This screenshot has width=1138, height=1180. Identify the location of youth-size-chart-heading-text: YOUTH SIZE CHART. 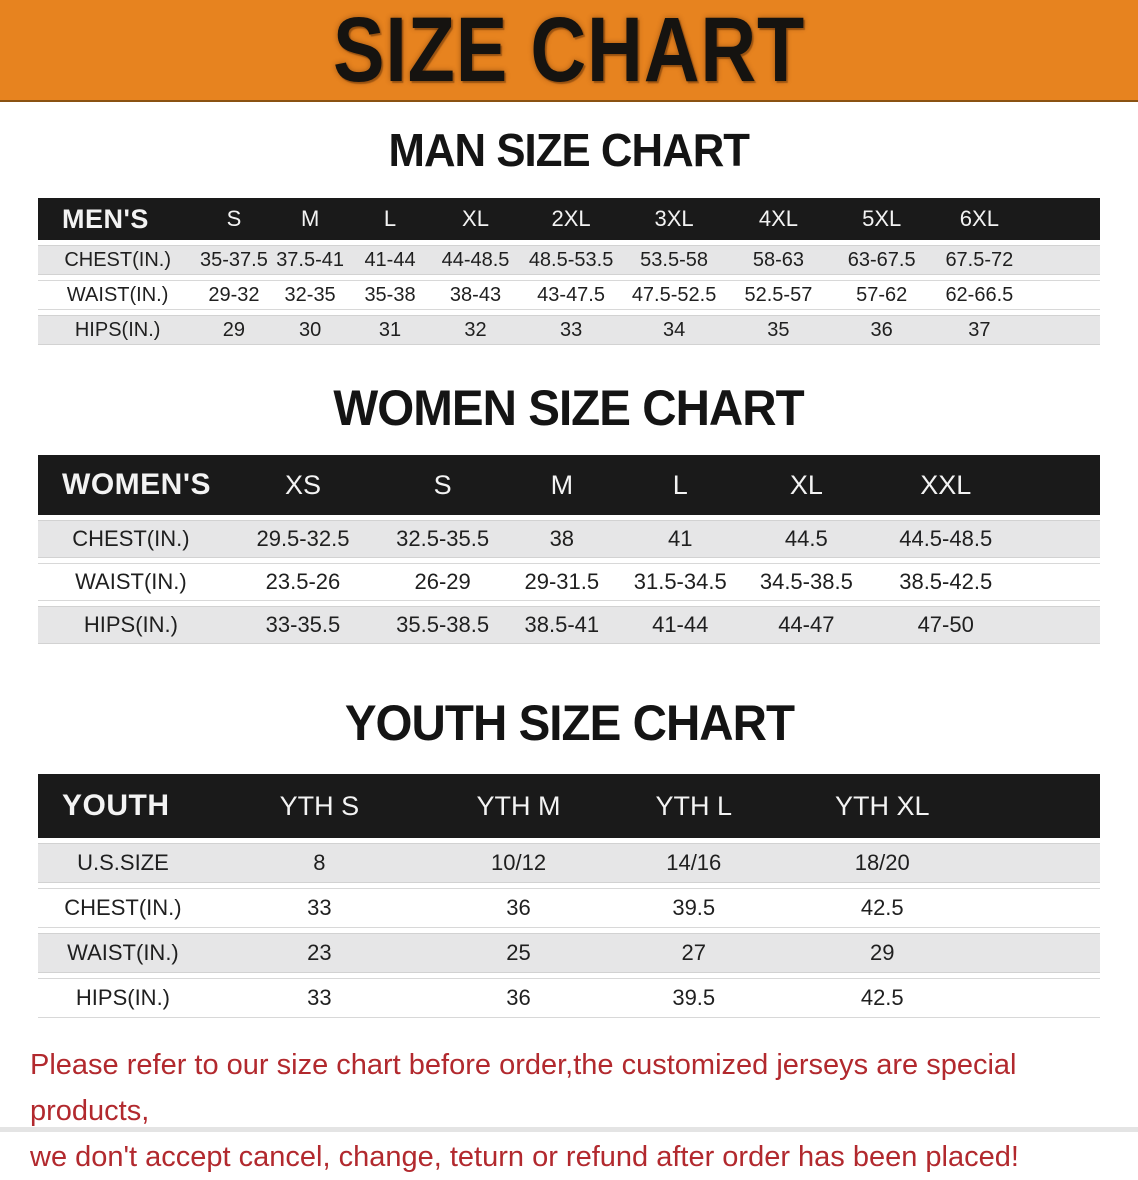
(569, 723).